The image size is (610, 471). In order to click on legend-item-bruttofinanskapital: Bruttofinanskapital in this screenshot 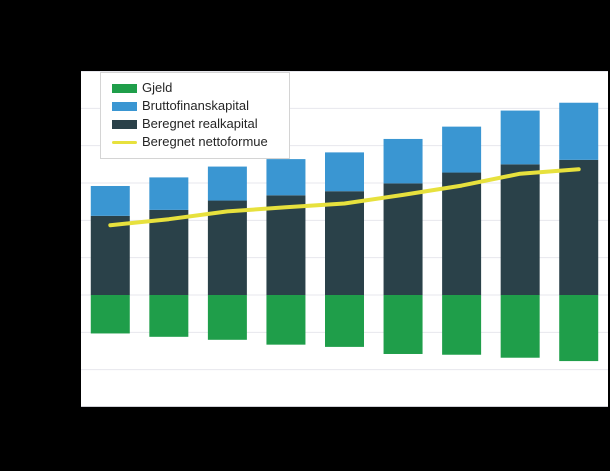, I will do `click(193, 106)`.